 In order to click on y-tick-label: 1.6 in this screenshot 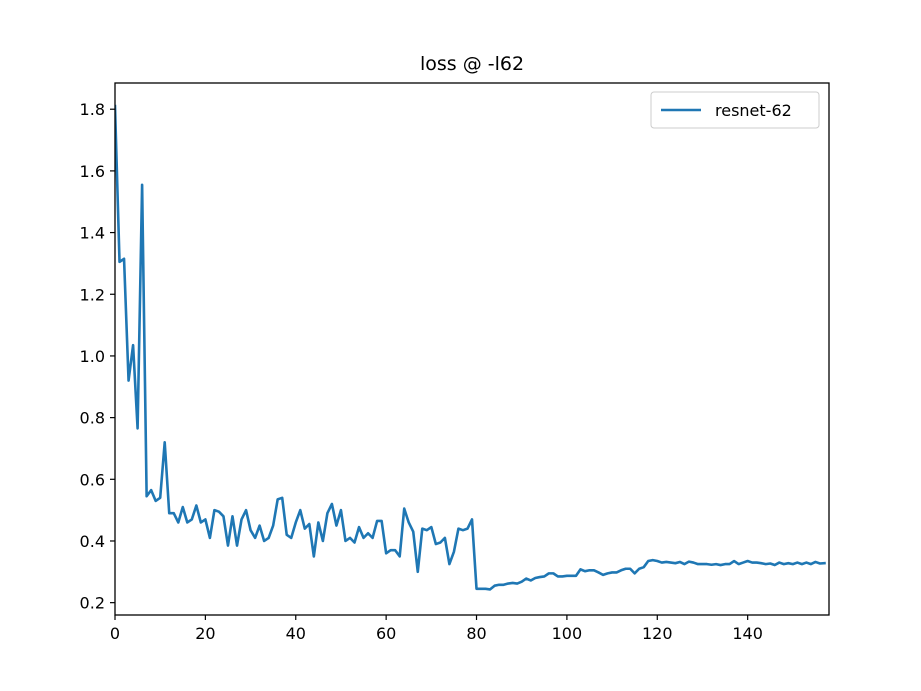, I will do `click(92, 171)`.